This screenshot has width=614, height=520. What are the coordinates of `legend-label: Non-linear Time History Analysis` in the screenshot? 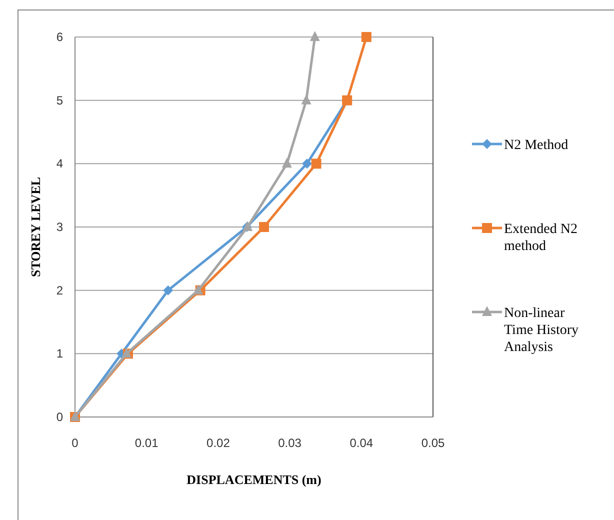 It's located at (541, 330).